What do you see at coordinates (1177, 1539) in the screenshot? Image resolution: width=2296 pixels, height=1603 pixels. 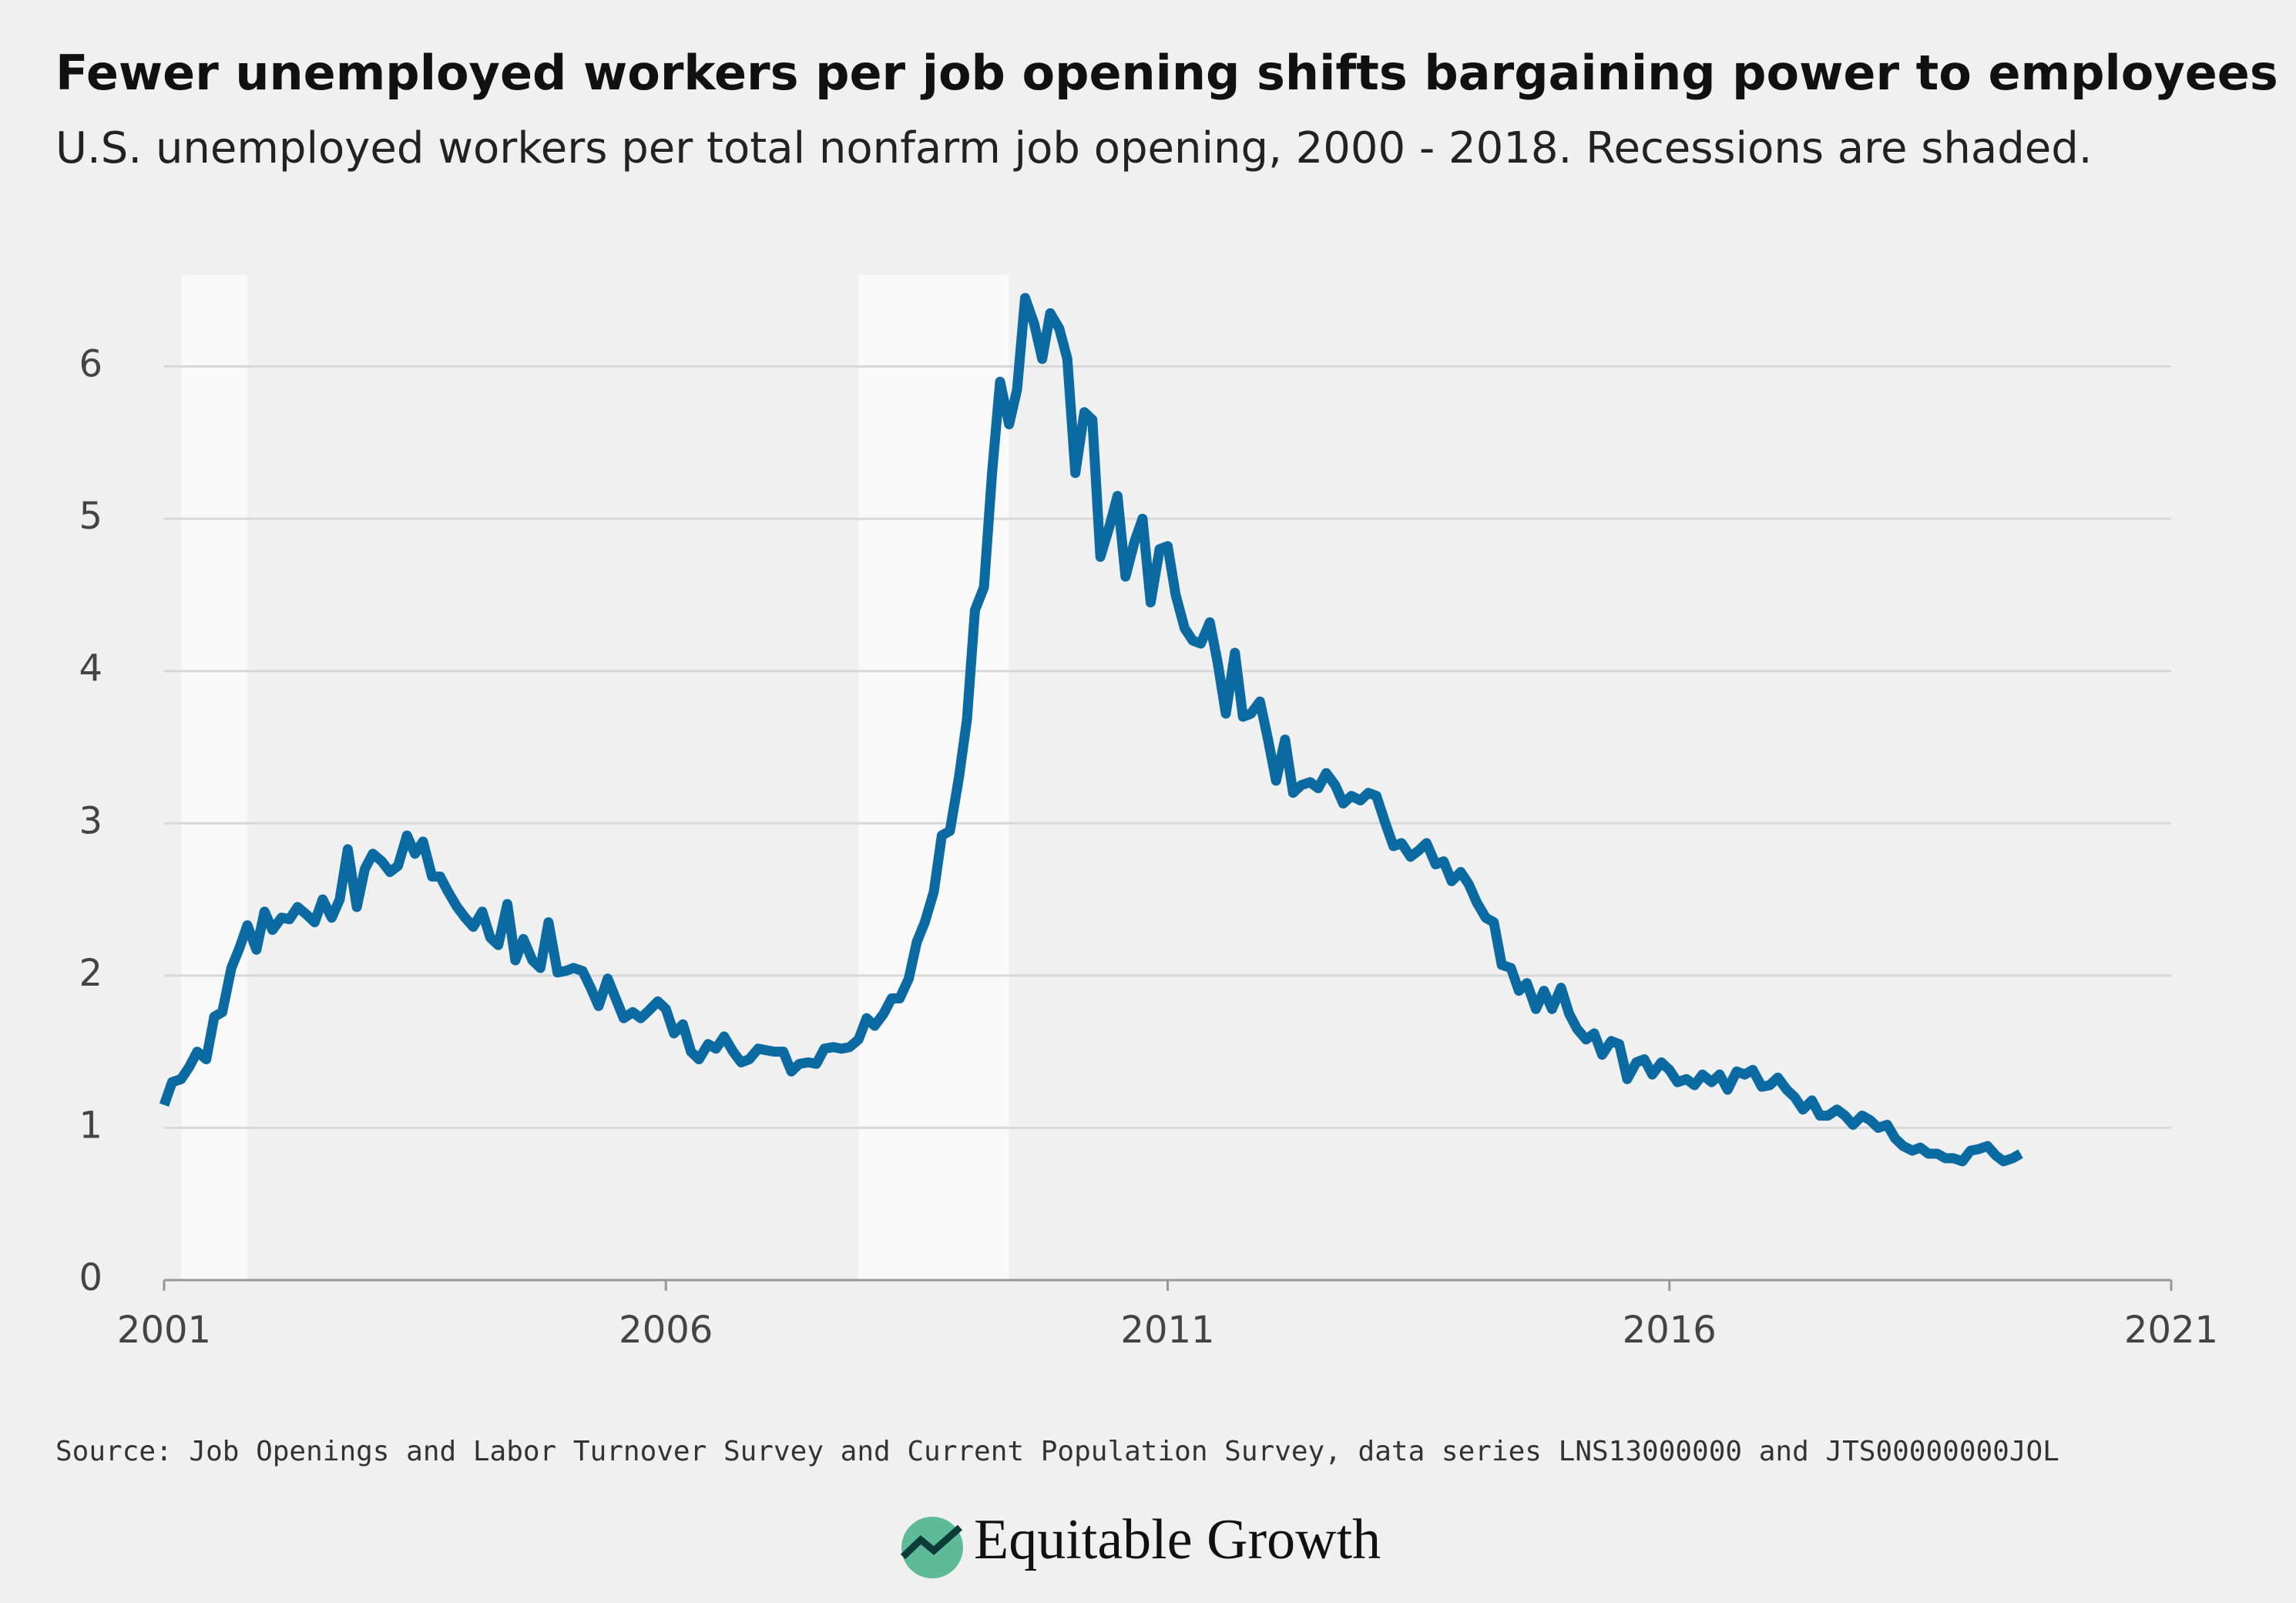 I see `logo-text: Equitable Growth` at bounding box center [1177, 1539].